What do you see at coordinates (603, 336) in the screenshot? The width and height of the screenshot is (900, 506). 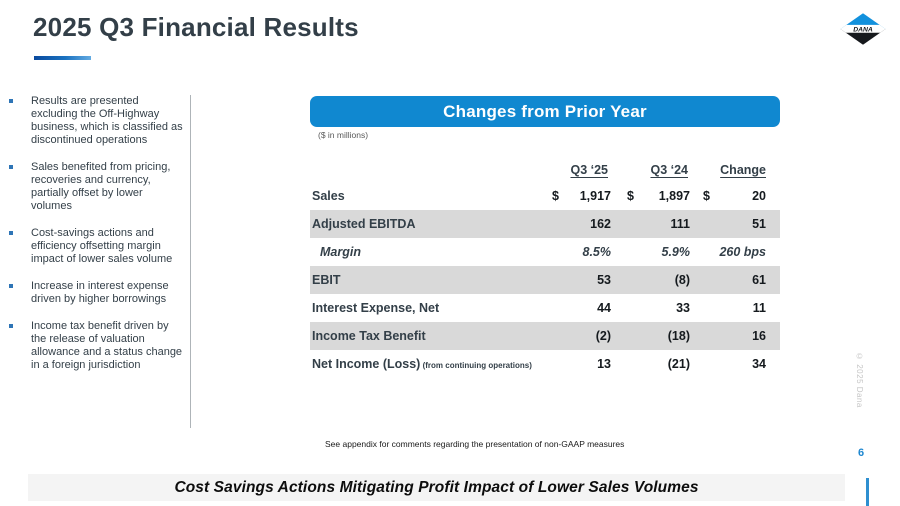 I see `cell-value: (2)` at bounding box center [603, 336].